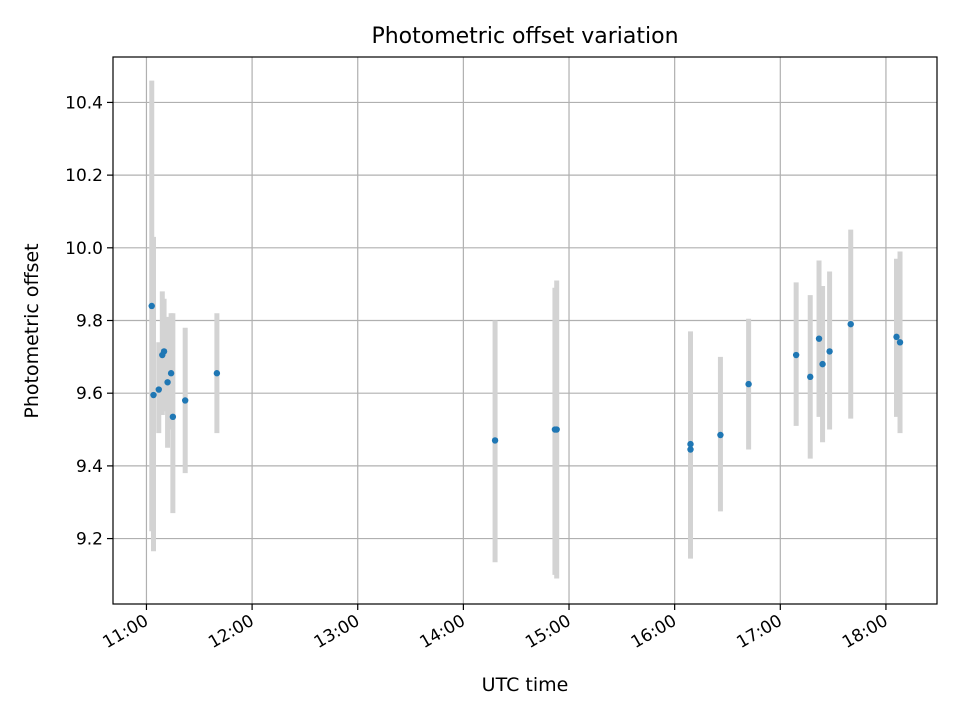 The height and width of the screenshot is (720, 960). What do you see at coordinates (32, 330) in the screenshot?
I see `y-axis-label: Photometric offset` at bounding box center [32, 330].